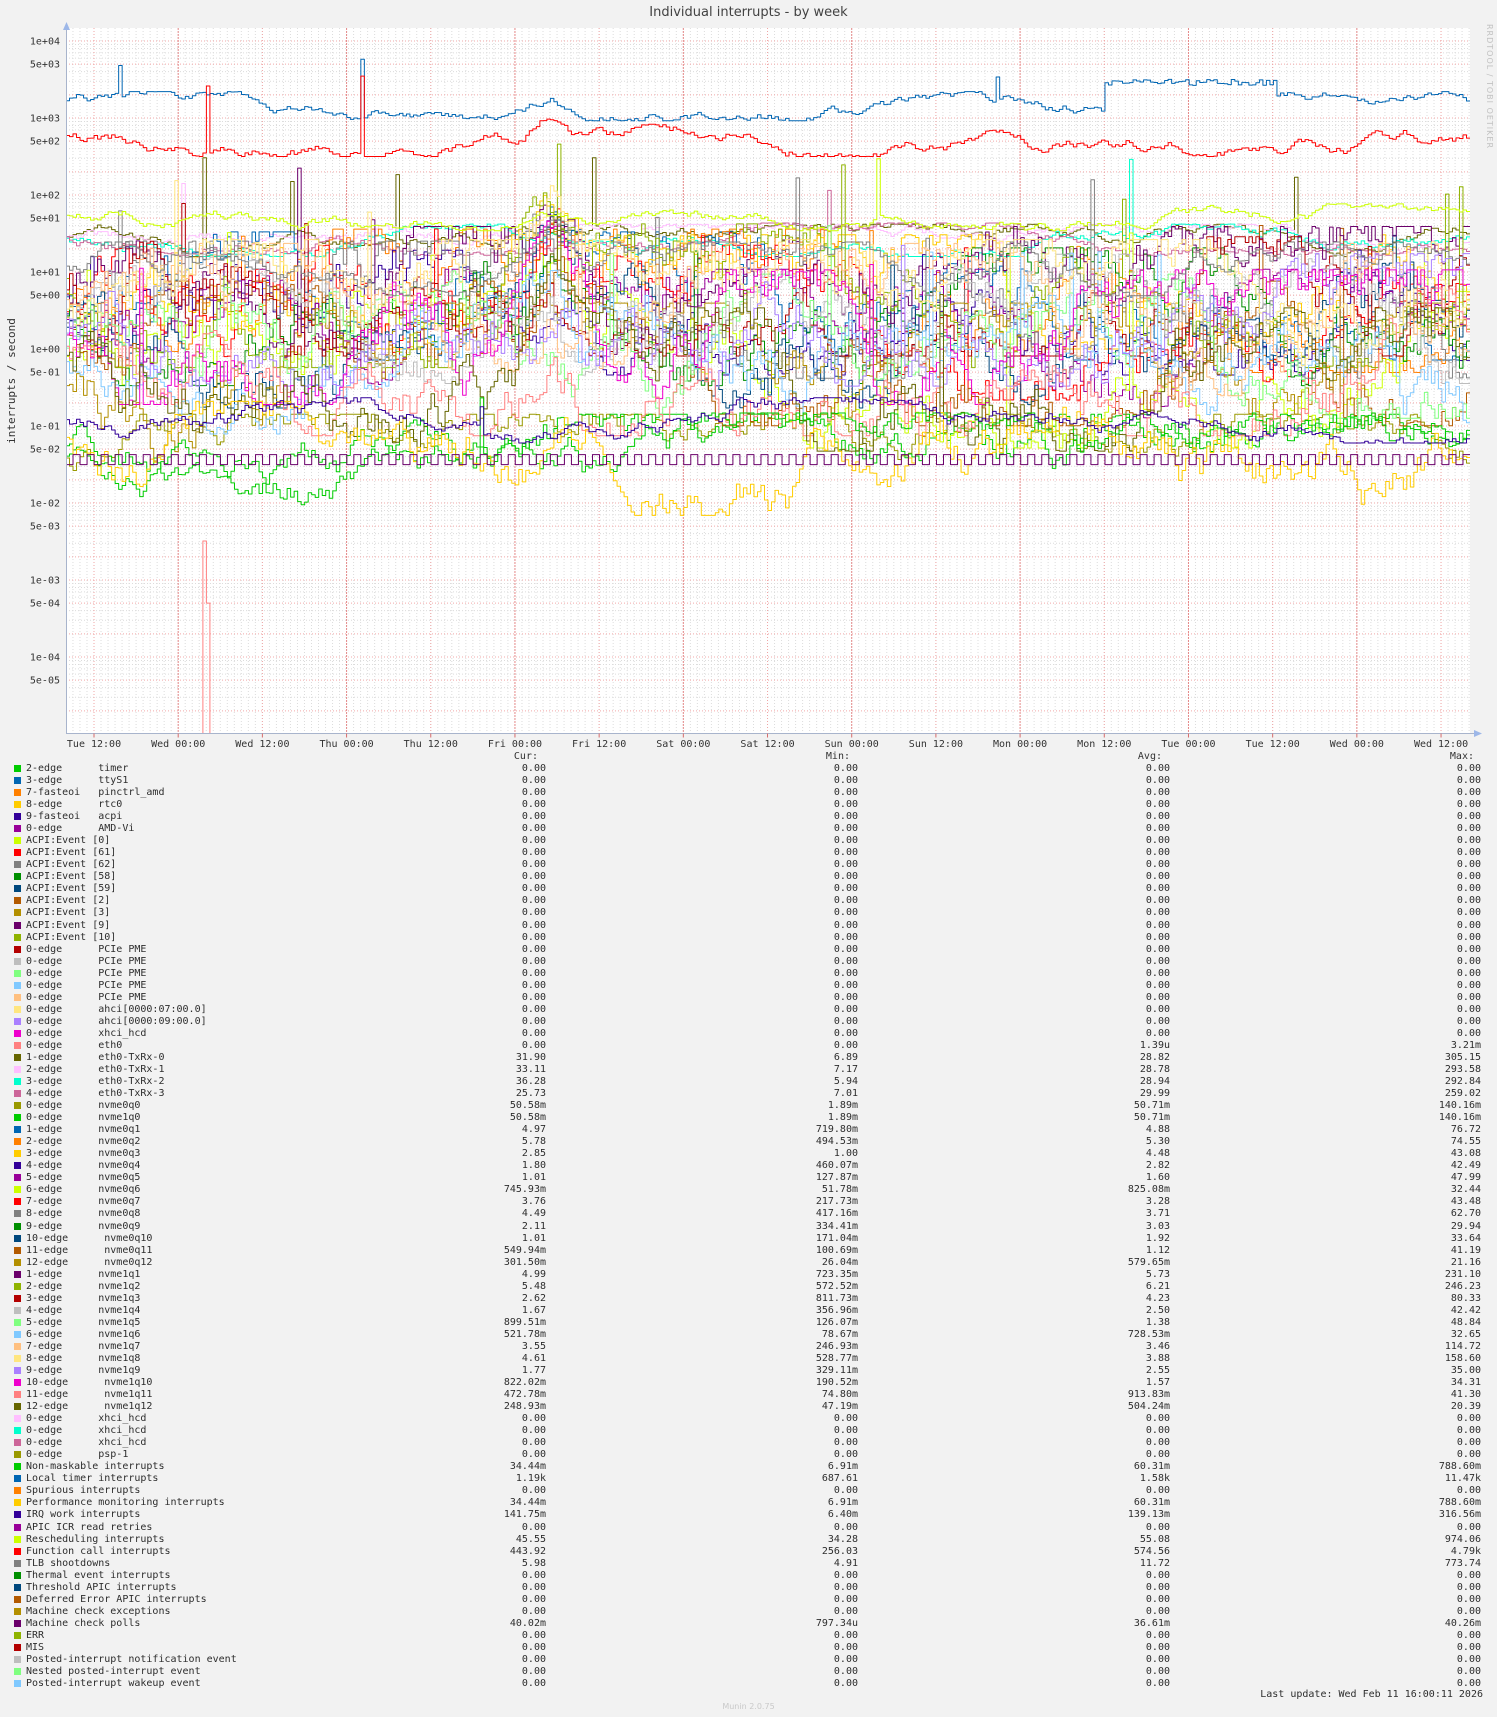 The width and height of the screenshot is (1497, 1717). I want to click on legend-col-min: Min:, so click(837, 756).